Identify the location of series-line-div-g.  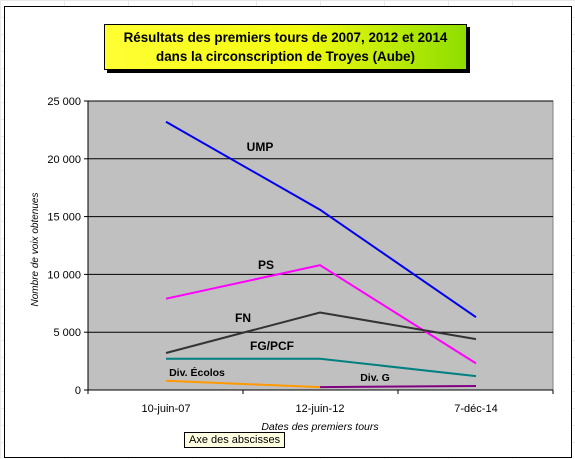
(398, 387).